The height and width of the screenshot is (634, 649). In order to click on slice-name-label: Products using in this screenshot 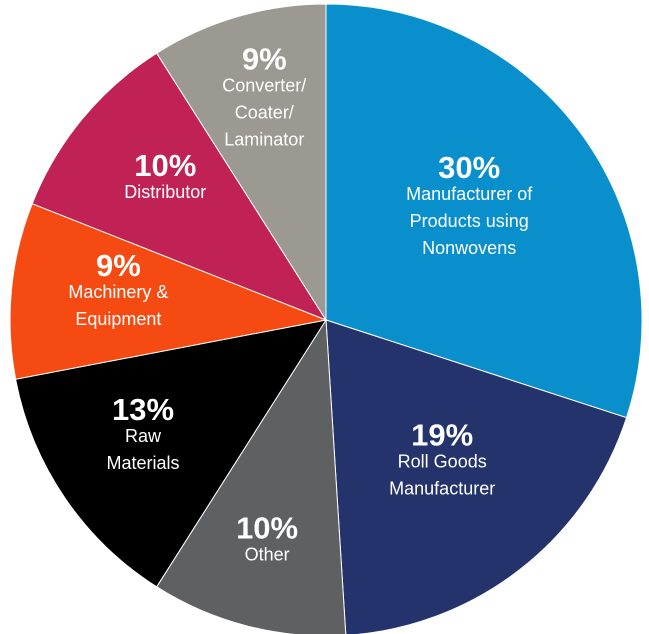, I will do `click(469, 221)`.